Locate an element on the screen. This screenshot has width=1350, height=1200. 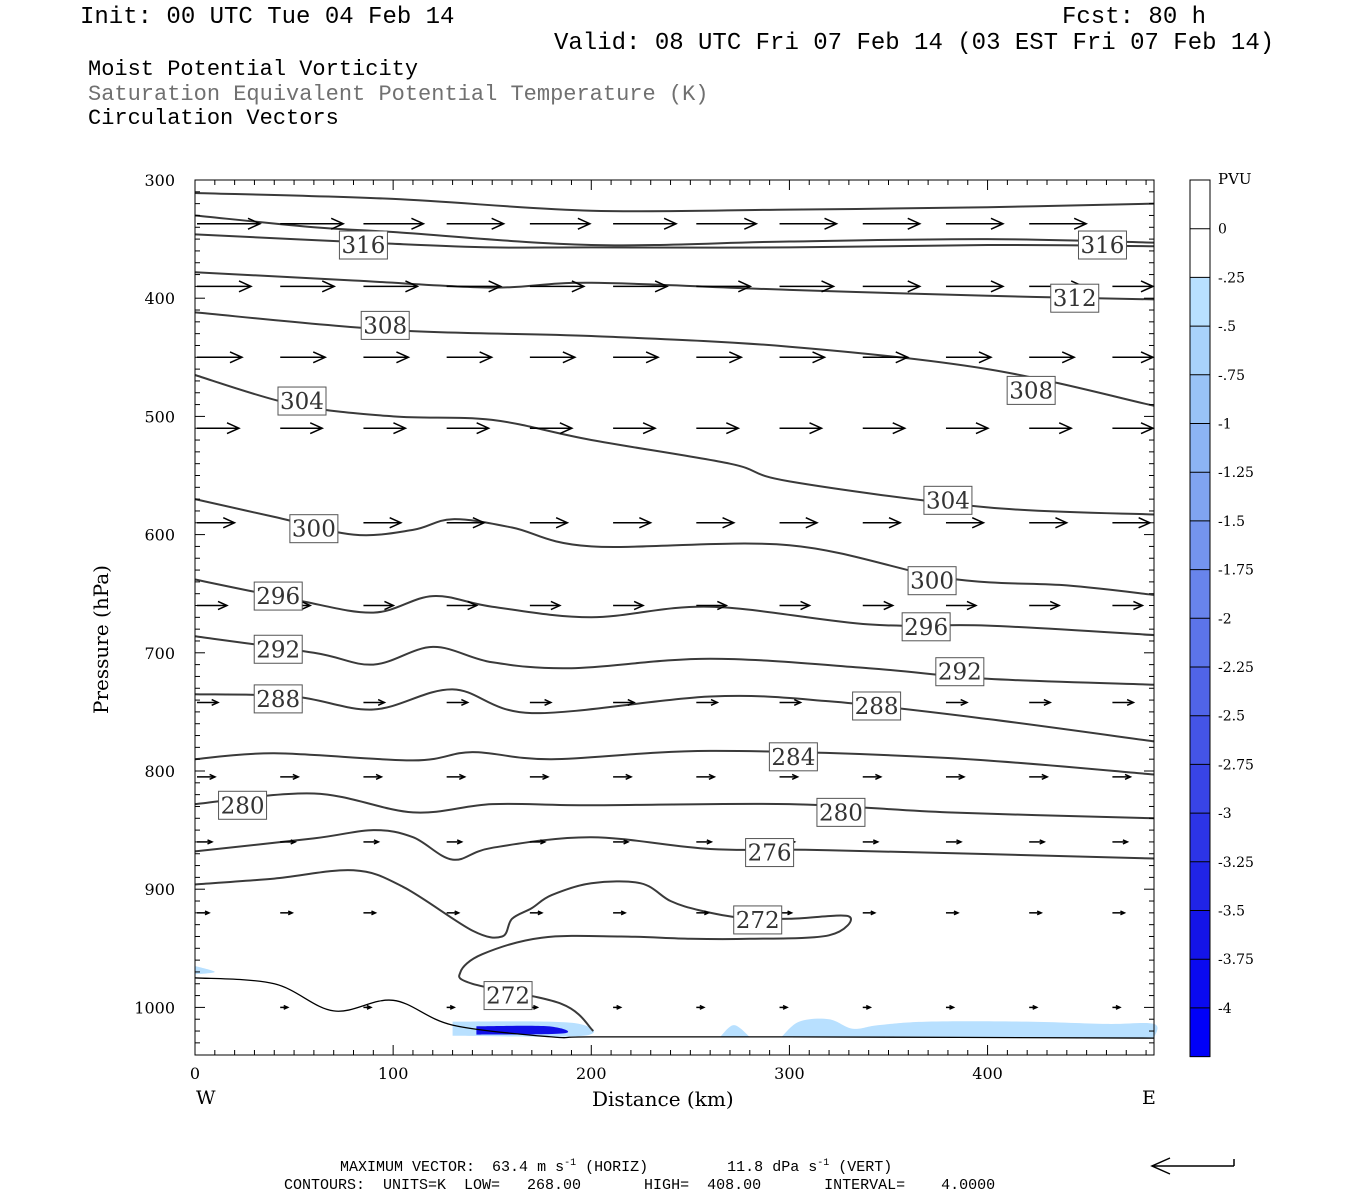
vert-exp: -1 is located at coordinates (823, 1163).